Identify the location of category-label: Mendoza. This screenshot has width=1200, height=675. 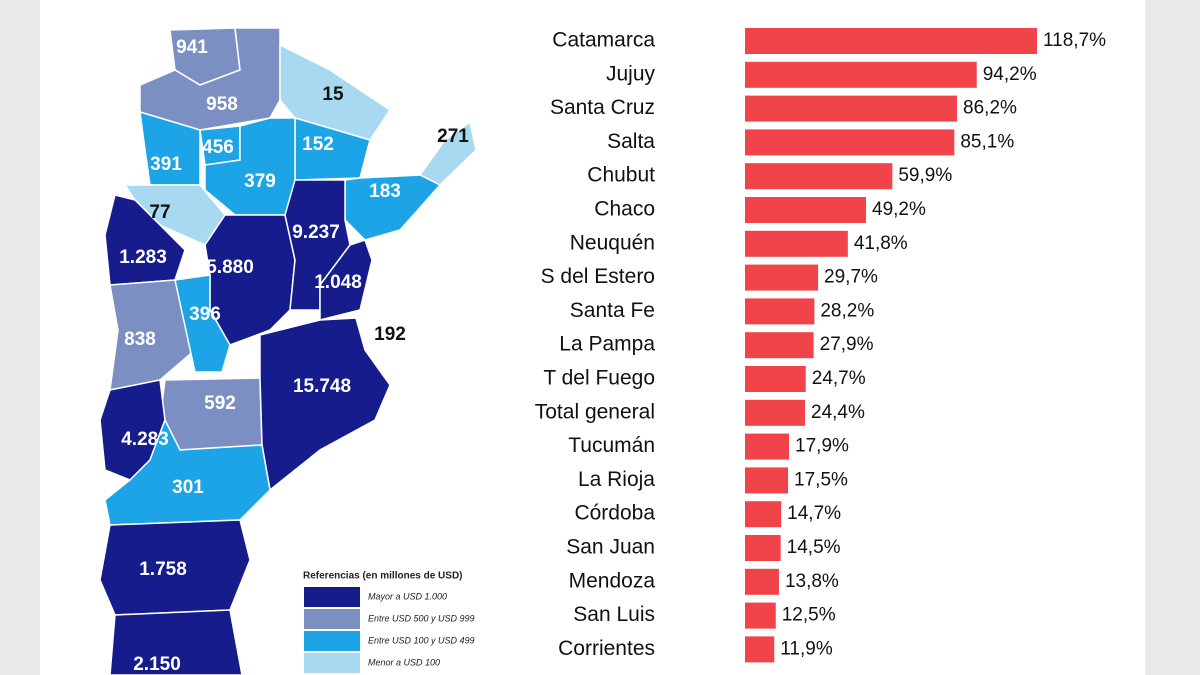
(612, 580).